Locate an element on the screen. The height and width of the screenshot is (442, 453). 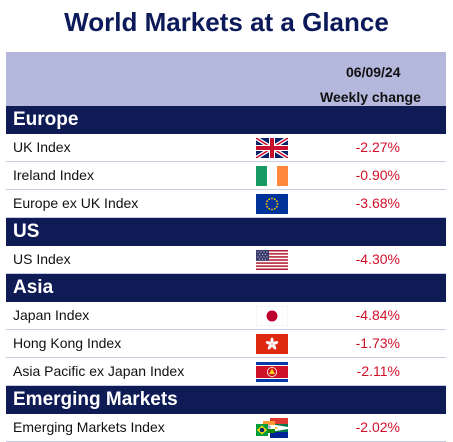
table-row: Hong Kong Index -1.73% is located at coordinates (226, 344).